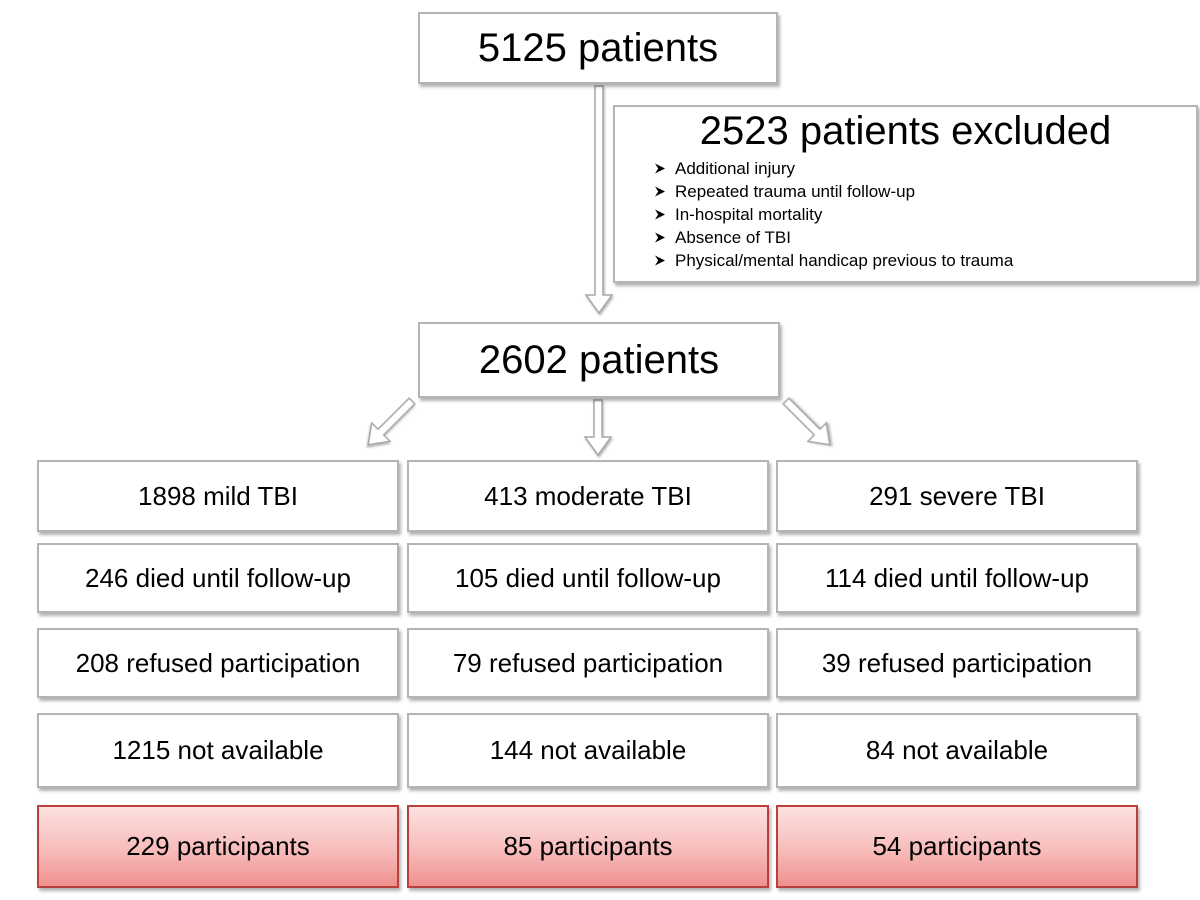 The height and width of the screenshot is (900, 1200). What do you see at coordinates (598, 428) in the screenshot?
I see `branch-center-arrow` at bounding box center [598, 428].